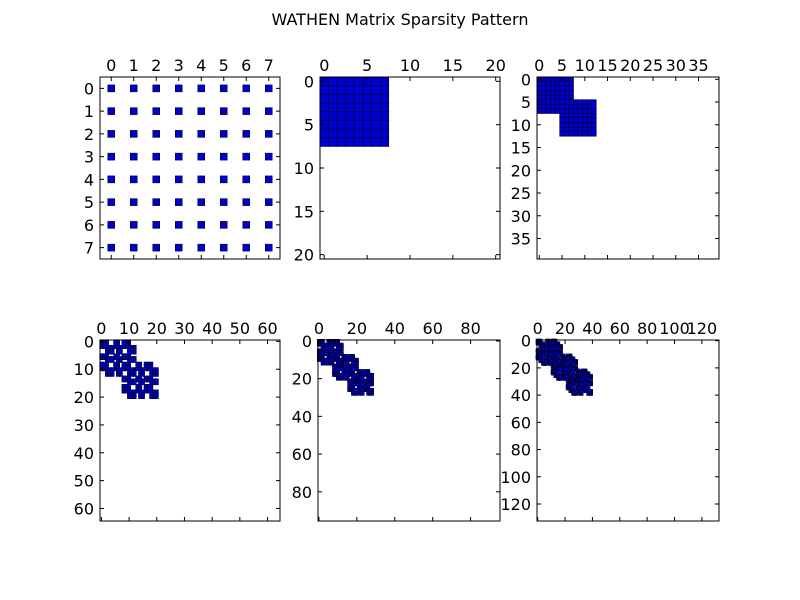 Image resolution: width=800 pixels, height=600 pixels. I want to click on y-tick-label: 7, so click(89, 248).